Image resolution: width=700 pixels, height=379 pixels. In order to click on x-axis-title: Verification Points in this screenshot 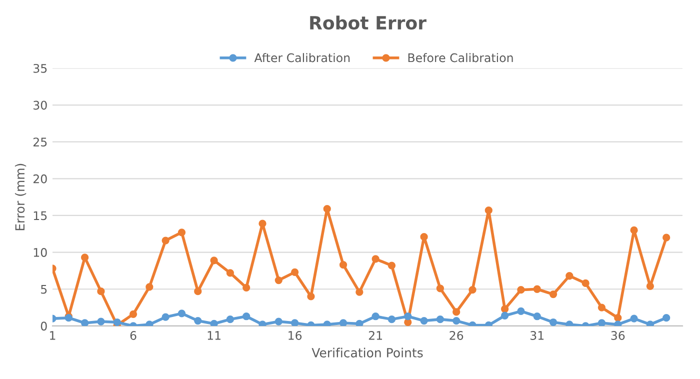, I will do `click(367, 353)`.